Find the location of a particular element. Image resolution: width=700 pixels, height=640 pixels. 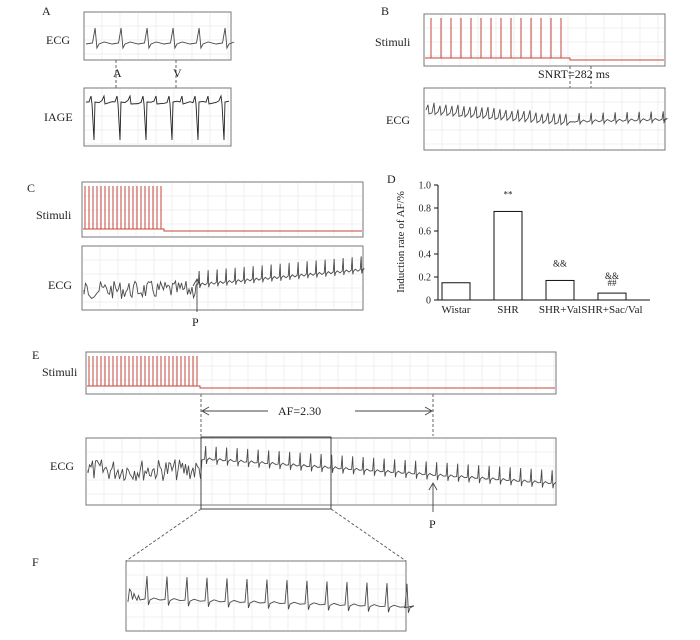

panel-c-stimulus-pulses is located at coordinates (222, 209).